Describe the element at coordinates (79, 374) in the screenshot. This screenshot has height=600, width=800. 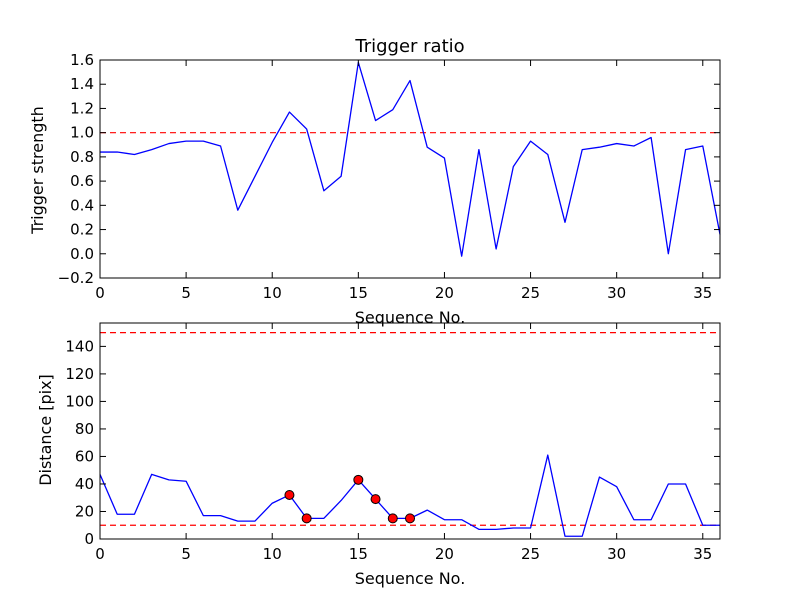
I see `y-tick-label: 120` at that location.